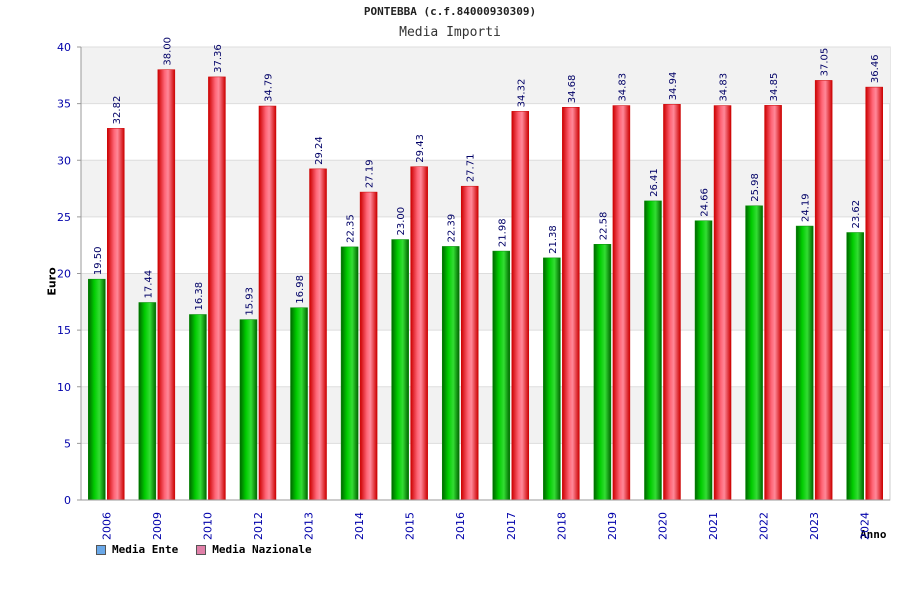  I want to click on data-label-media-nazionale: 29.24, so click(319, 150).